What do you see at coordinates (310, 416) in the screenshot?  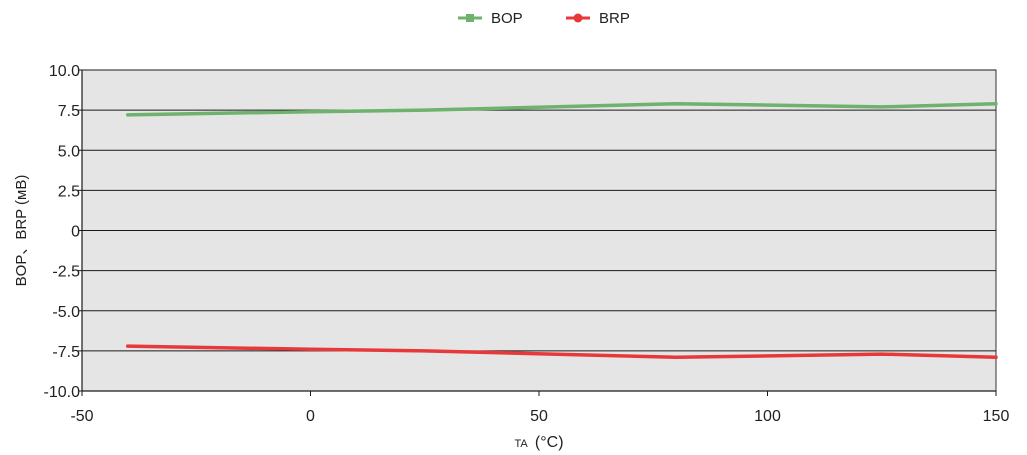 I see `x-tick-label: 0` at bounding box center [310, 416].